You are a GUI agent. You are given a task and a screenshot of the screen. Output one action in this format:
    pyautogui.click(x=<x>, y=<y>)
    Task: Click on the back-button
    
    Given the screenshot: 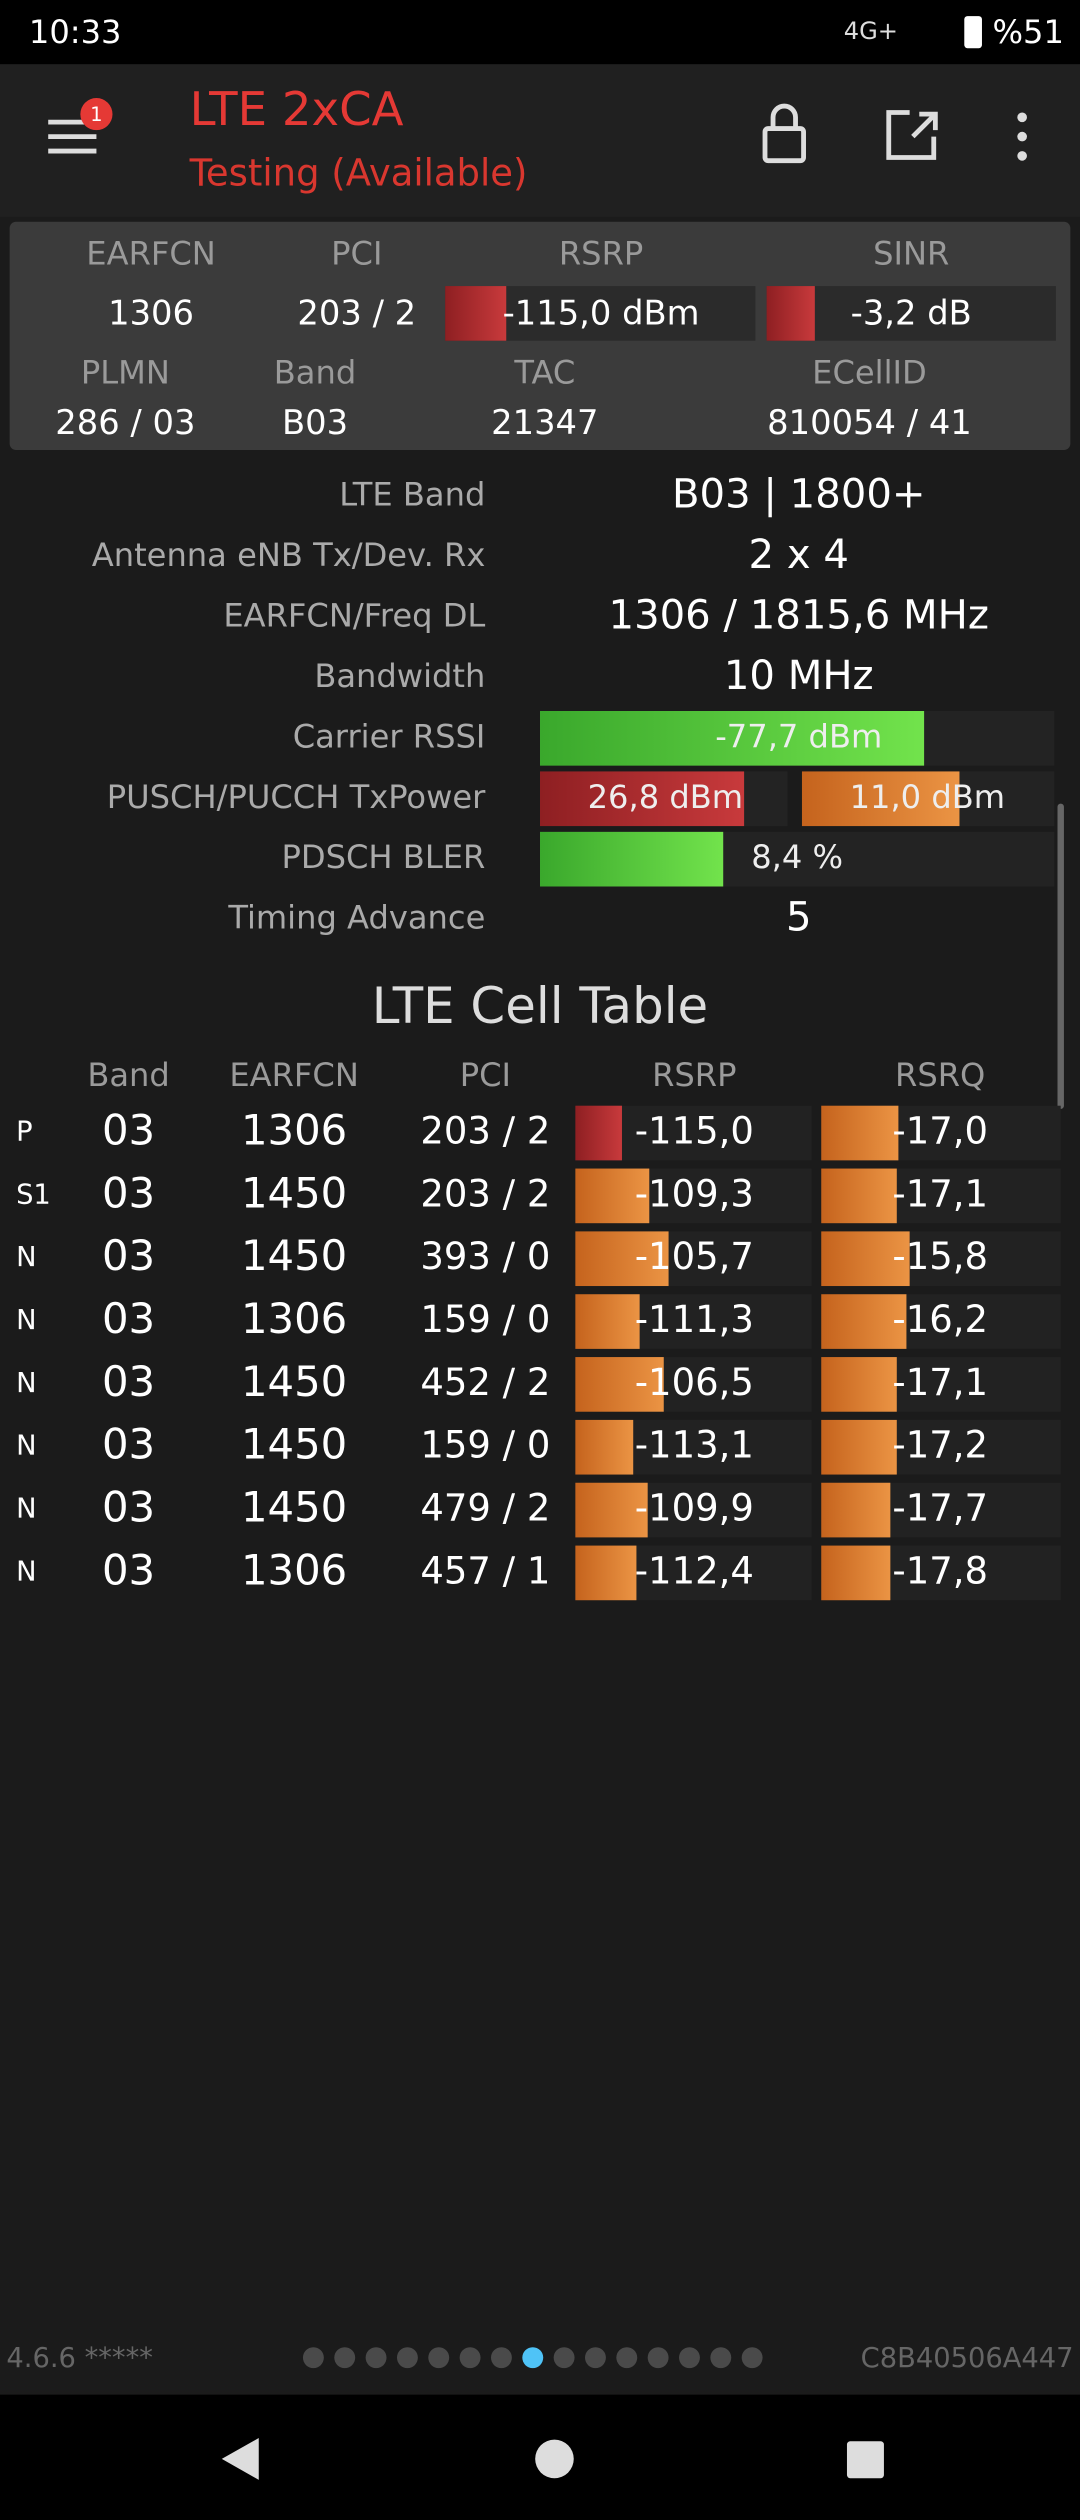 What is the action you would take?
    pyautogui.click(x=240, y=2459)
    